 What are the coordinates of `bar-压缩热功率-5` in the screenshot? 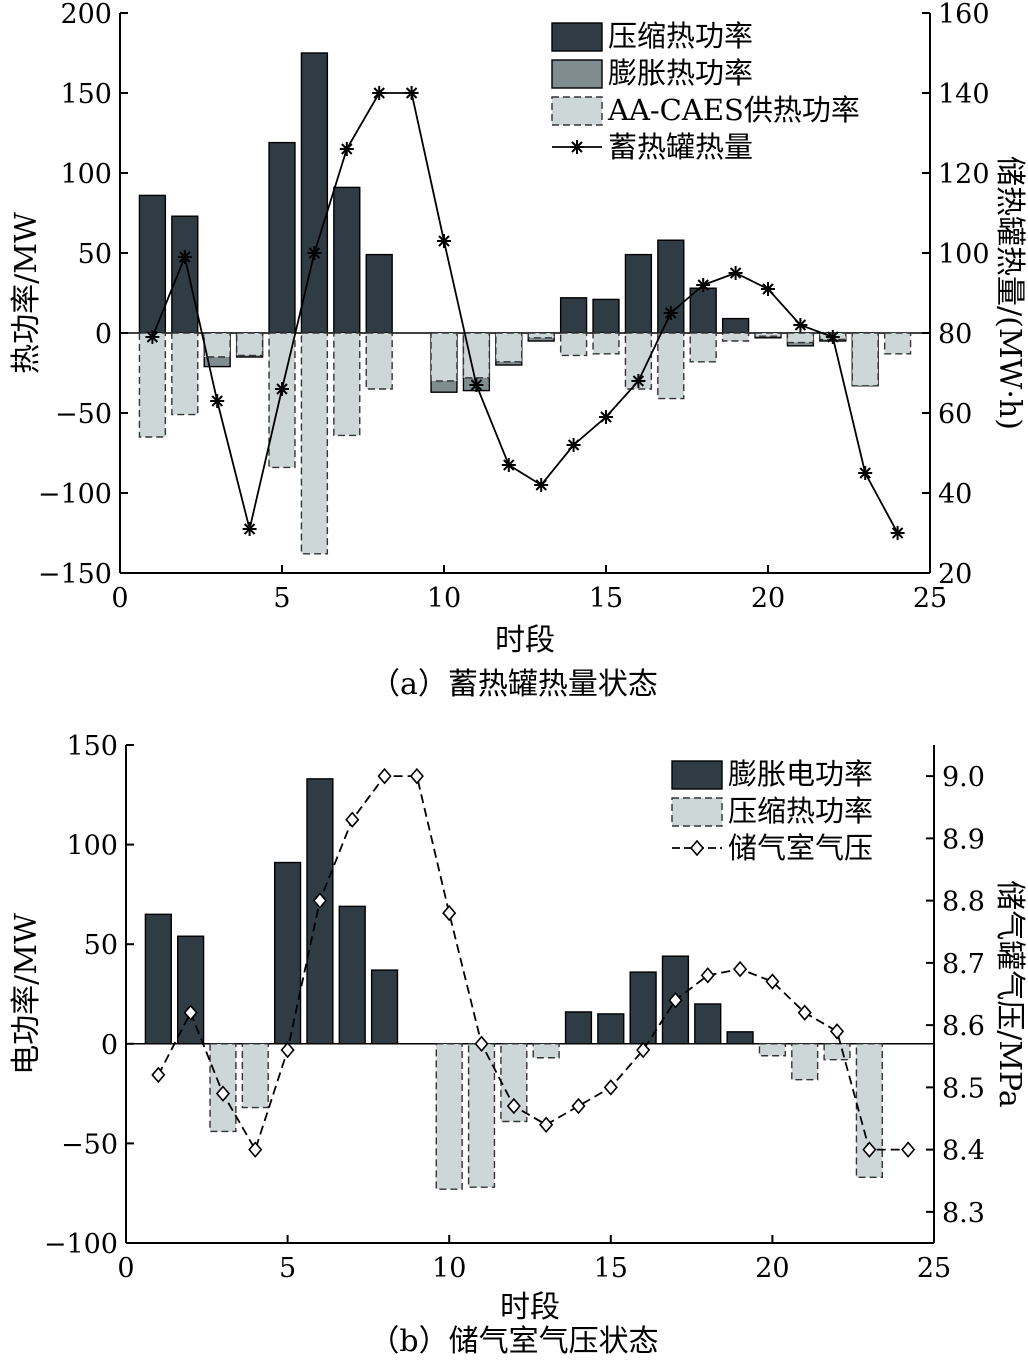 It's located at (282, 237).